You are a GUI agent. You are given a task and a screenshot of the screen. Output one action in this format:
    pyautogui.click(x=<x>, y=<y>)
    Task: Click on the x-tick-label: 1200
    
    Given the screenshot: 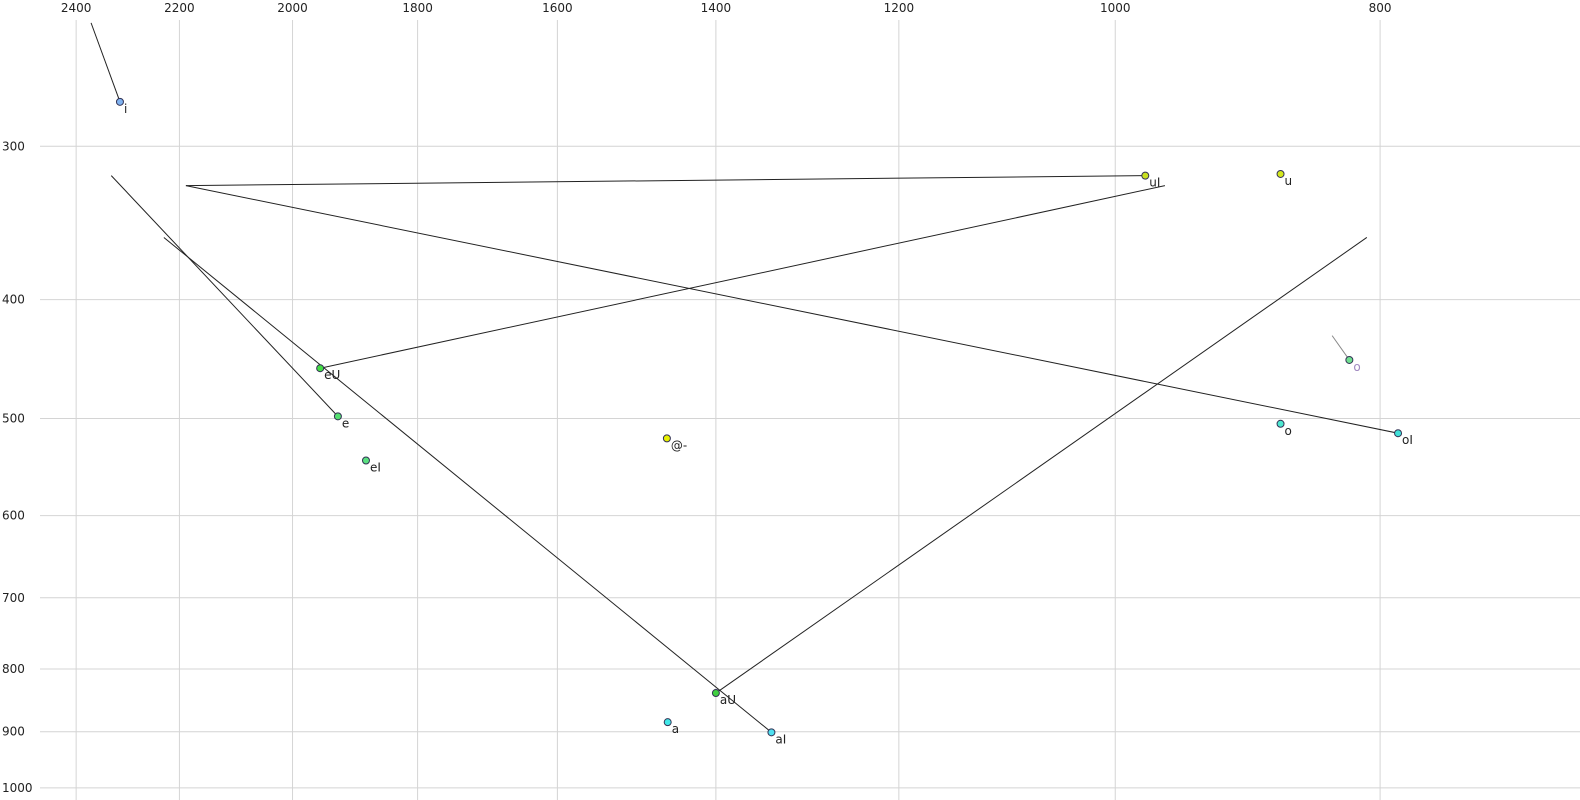 What is the action you would take?
    pyautogui.click(x=899, y=8)
    